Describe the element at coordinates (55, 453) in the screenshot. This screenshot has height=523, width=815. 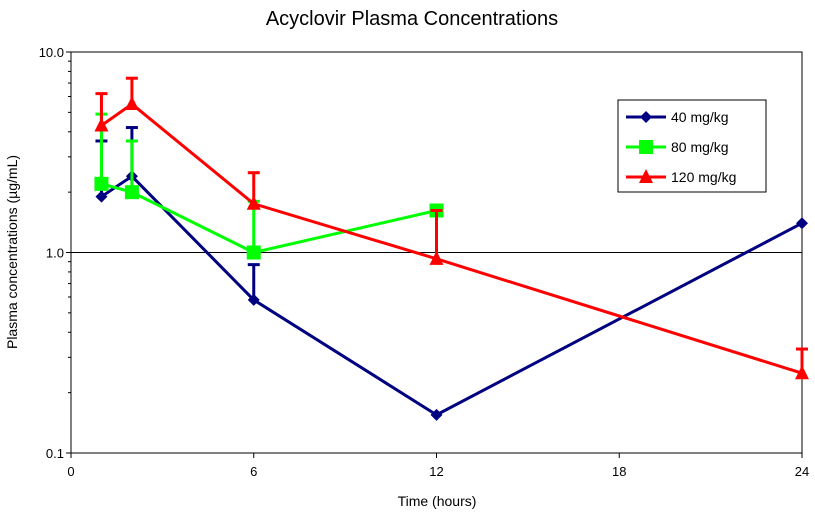
I see `y-tick-label: 0.1` at that location.